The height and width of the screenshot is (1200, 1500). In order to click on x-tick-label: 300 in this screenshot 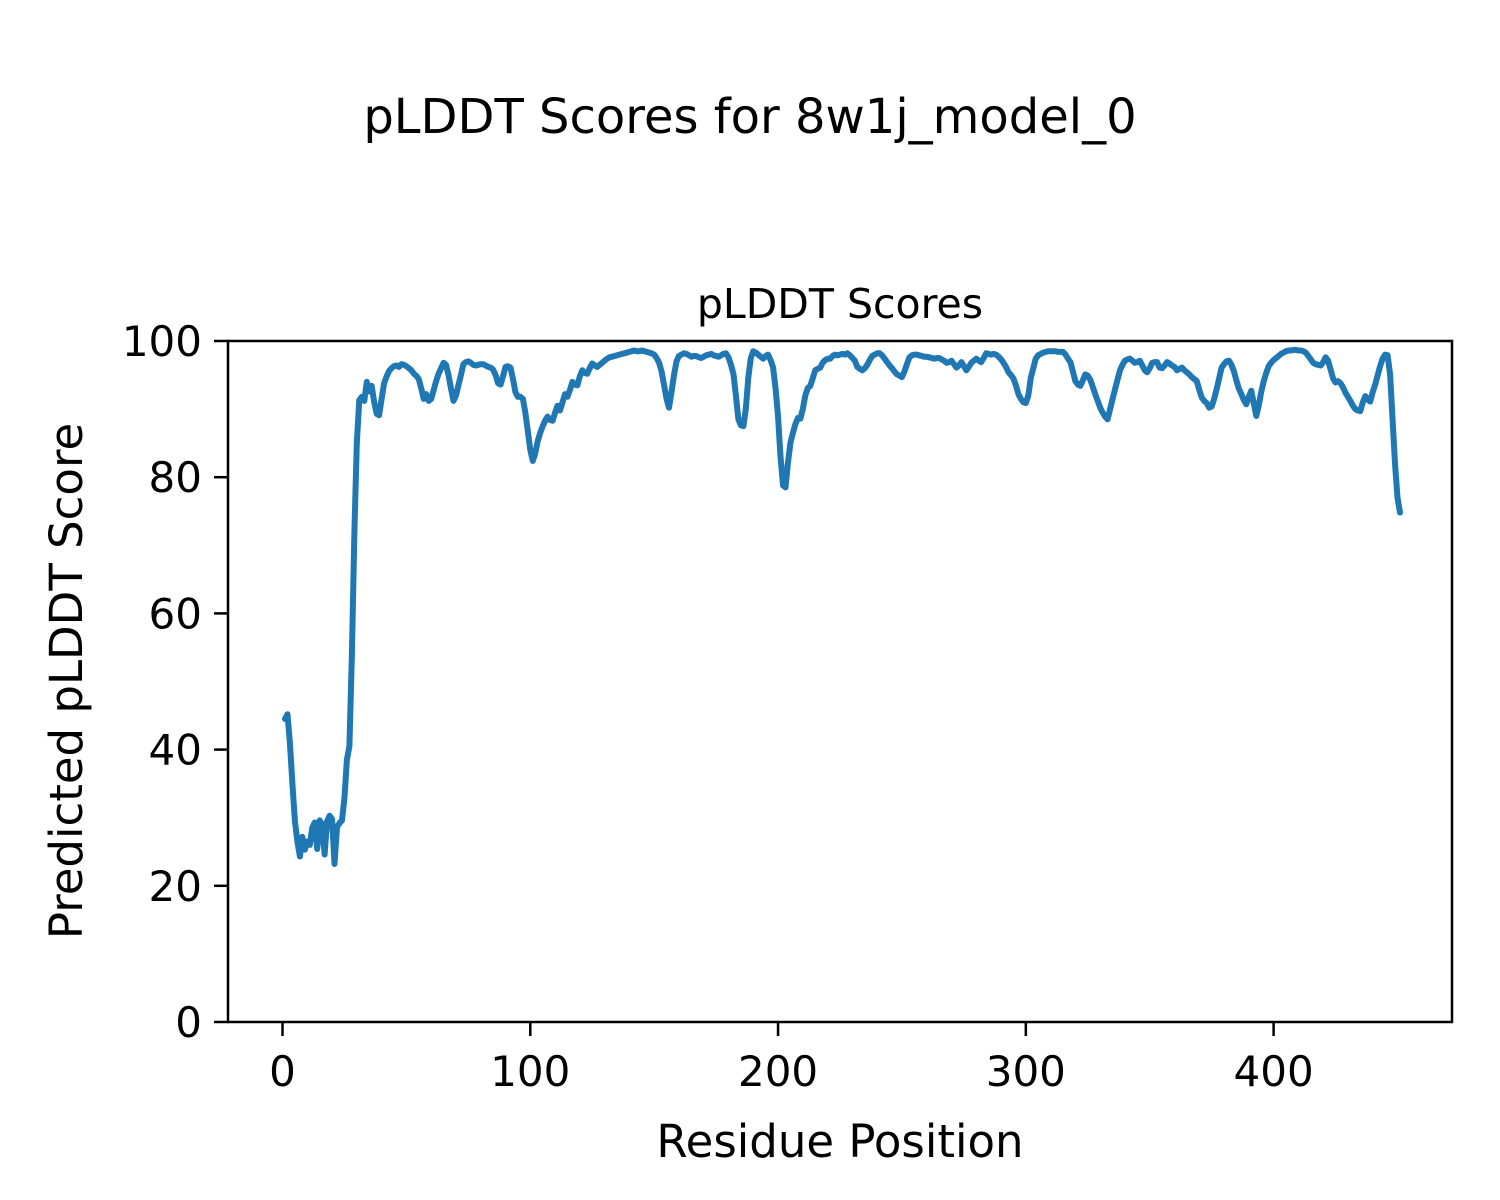, I will do `click(1026, 1071)`.